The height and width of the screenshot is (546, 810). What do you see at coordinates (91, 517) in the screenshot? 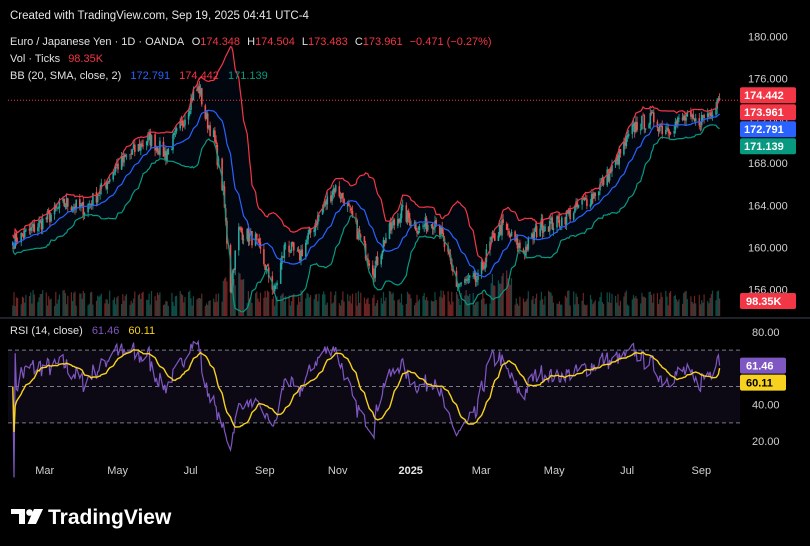
I see `tradingview-logo: TradingView` at bounding box center [91, 517].